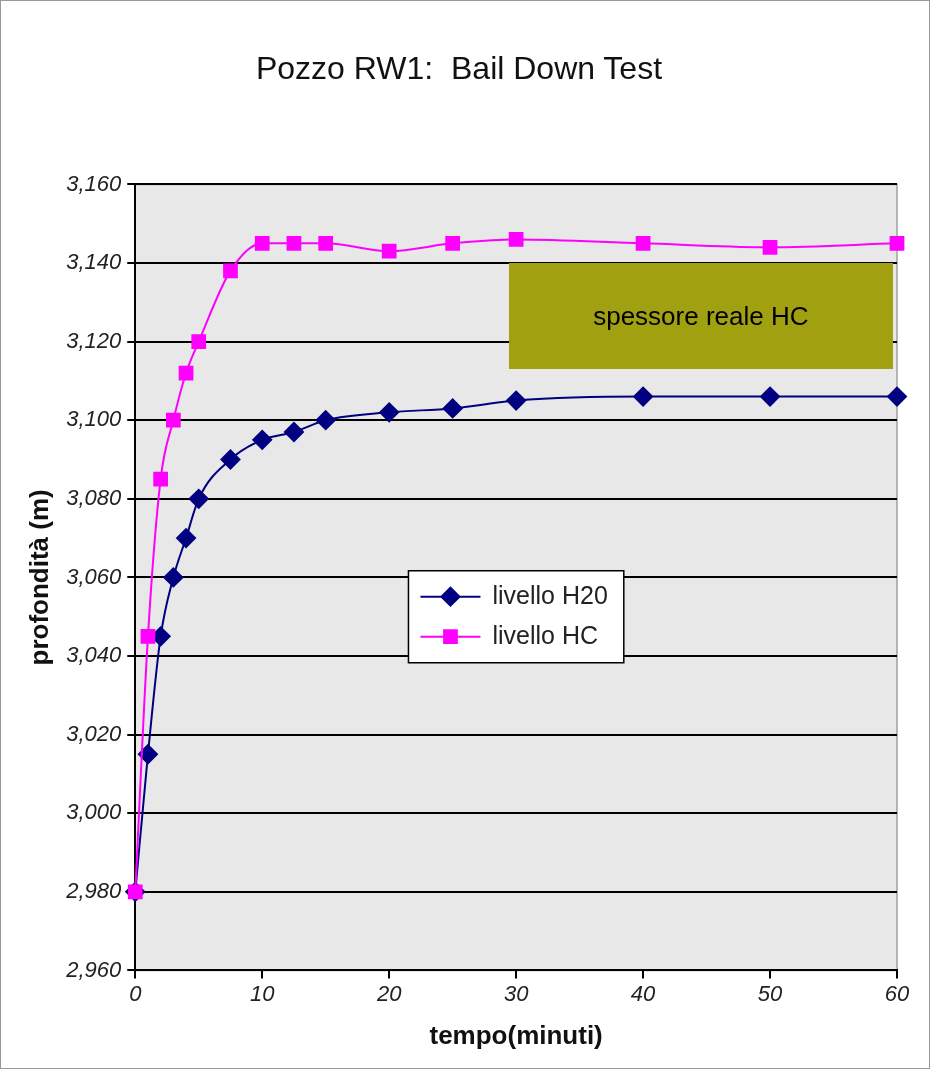 This screenshot has height=1069, width=930. Describe the element at coordinates (94, 890) in the screenshot. I see `y-tick-label: 2,980` at that location.